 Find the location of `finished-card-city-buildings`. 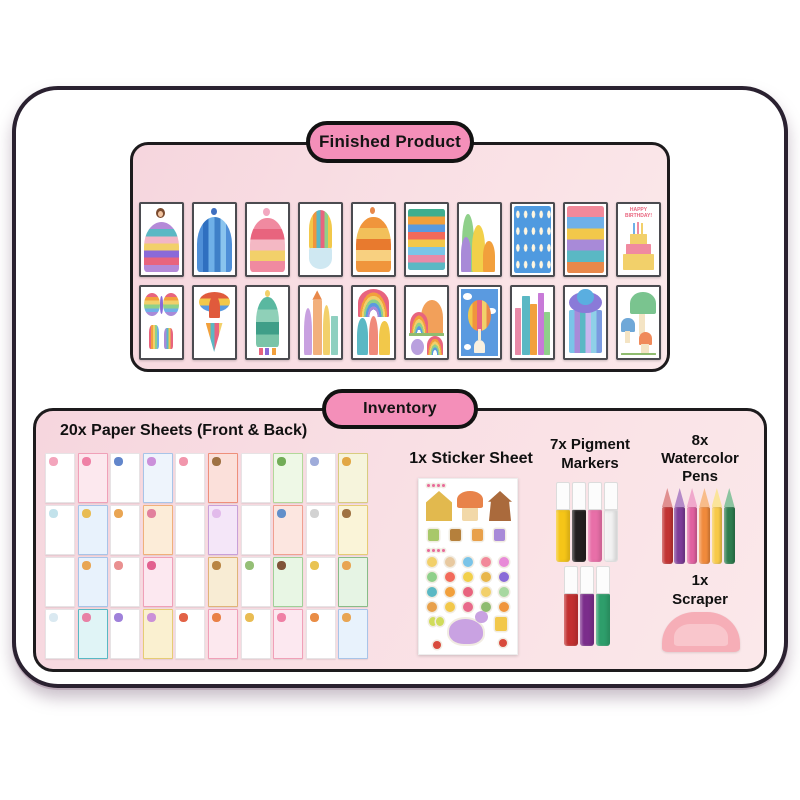

finished-card-city-buildings is located at coordinates (532, 322).